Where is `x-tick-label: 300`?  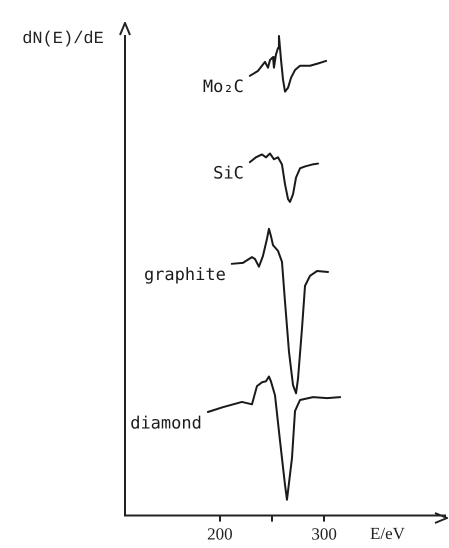 x-tick-label: 300 is located at coordinates (324, 534).